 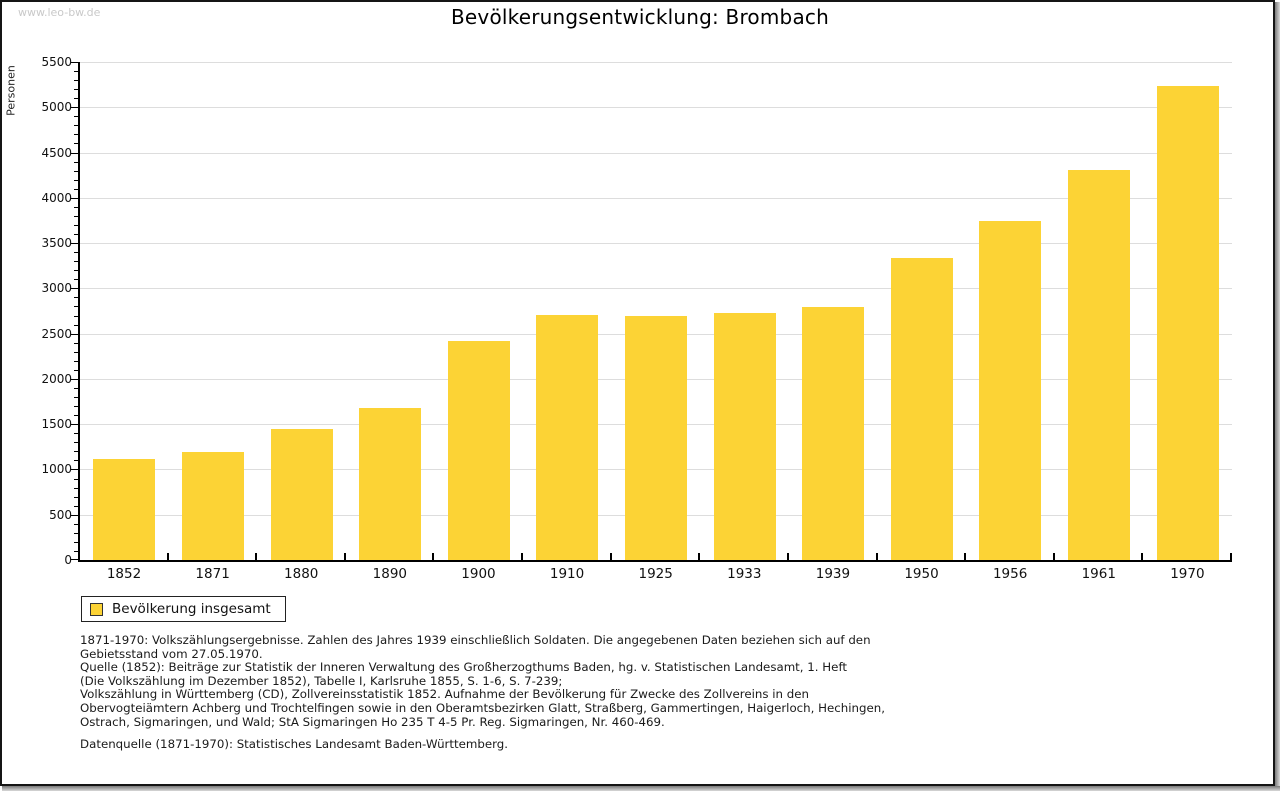 What do you see at coordinates (56, 107) in the screenshot?
I see `y-axis-tick-label: 5000` at bounding box center [56, 107].